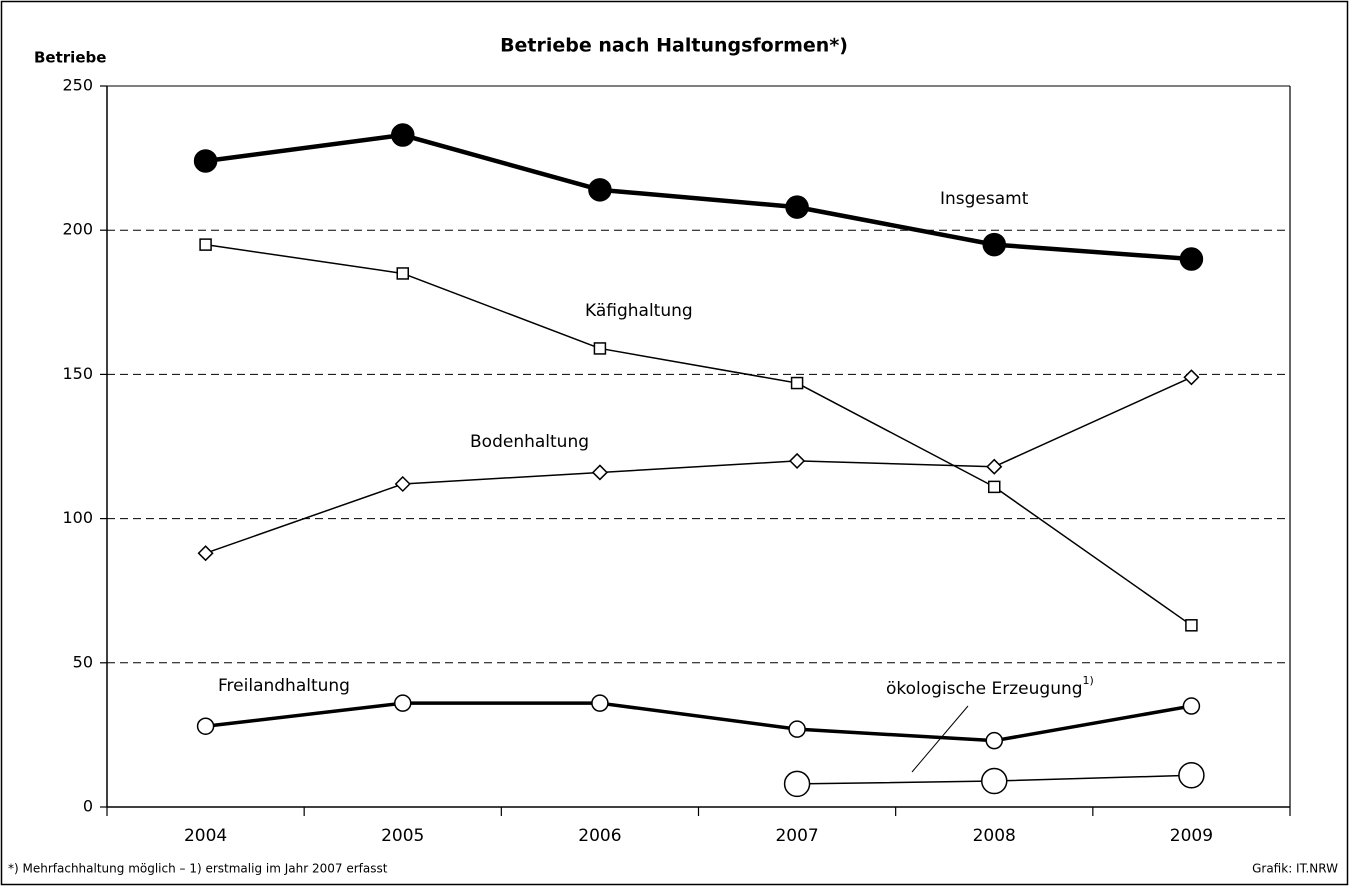 This screenshot has height=886, width=1349. I want to click on y-tick-label: 50, so click(83, 661).